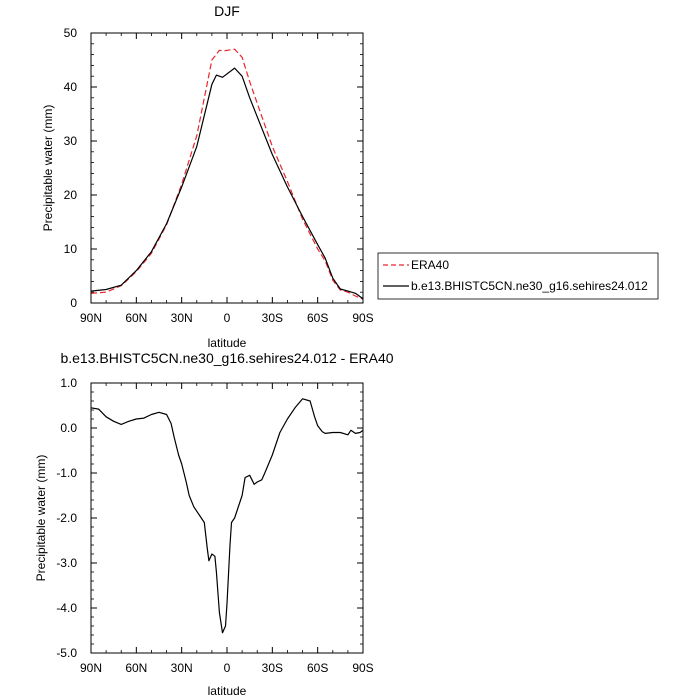  I want to click on legend-box, so click(518, 276).